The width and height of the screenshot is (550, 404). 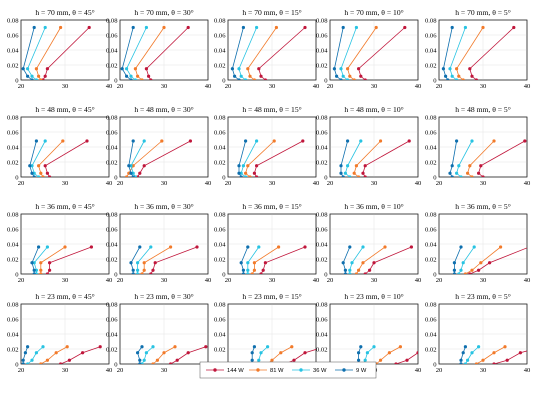 What do you see at coordinates (64, 109) in the screenshot?
I see `panel-title: h = 48 mm, θ = 45°` at bounding box center [64, 109].